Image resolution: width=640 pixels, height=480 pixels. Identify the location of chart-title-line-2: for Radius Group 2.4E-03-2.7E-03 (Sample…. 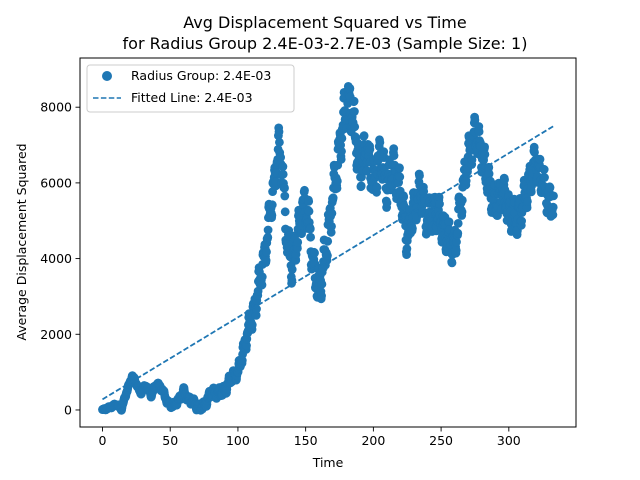
(325, 43).